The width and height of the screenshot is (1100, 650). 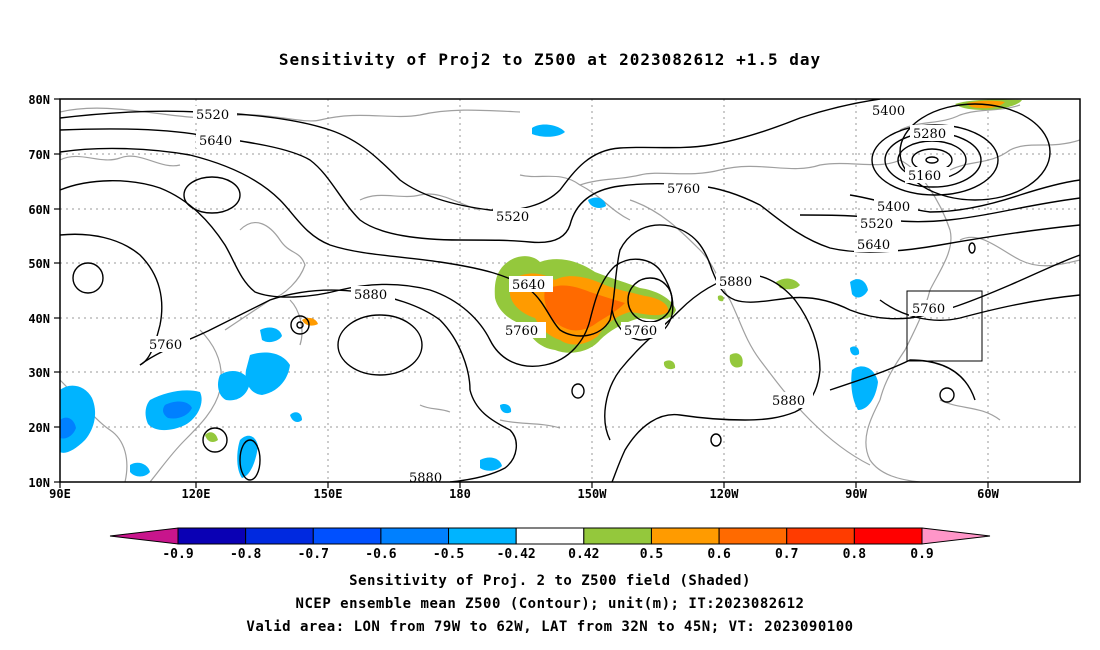 I want to click on colorbar-tick-label: 0.6, so click(x=719, y=554).